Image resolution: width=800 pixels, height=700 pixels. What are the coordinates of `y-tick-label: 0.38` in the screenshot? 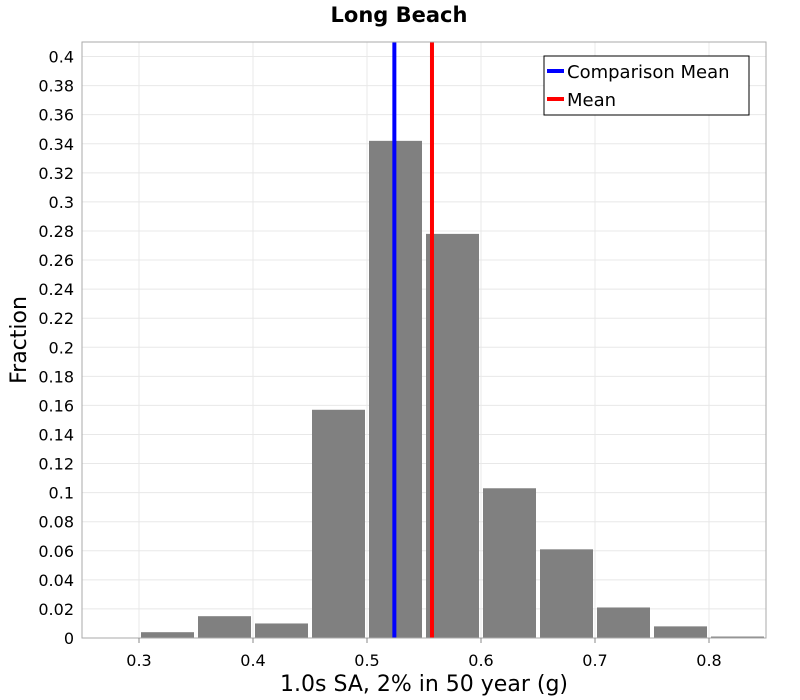 It's located at (56, 86).